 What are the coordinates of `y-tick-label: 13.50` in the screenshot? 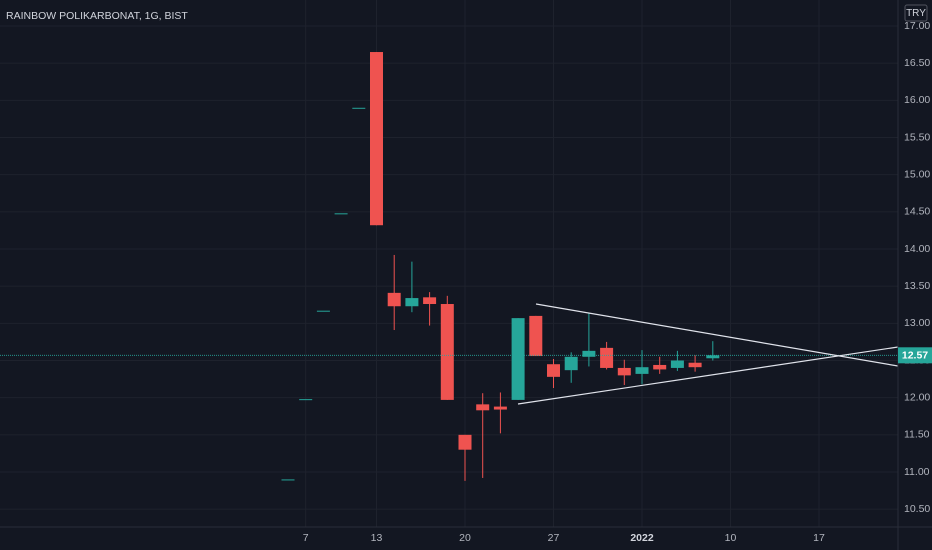 It's located at (917, 286).